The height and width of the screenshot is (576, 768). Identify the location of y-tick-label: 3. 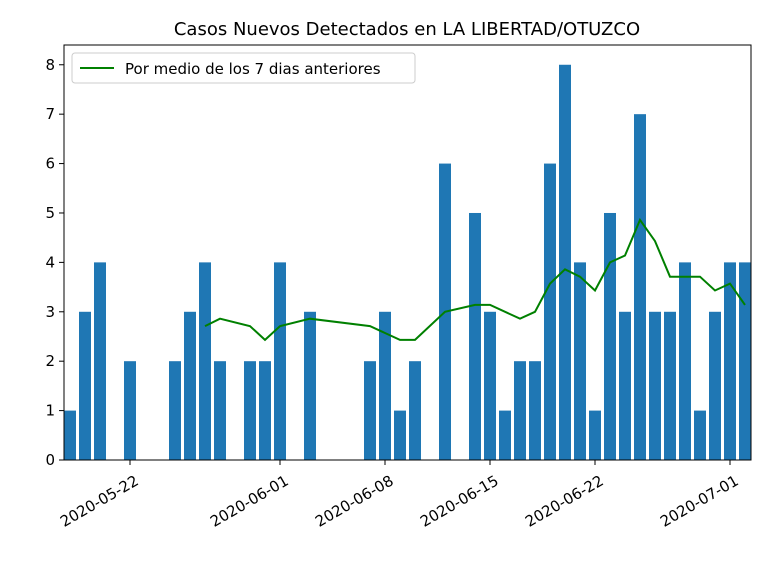
(50, 312).